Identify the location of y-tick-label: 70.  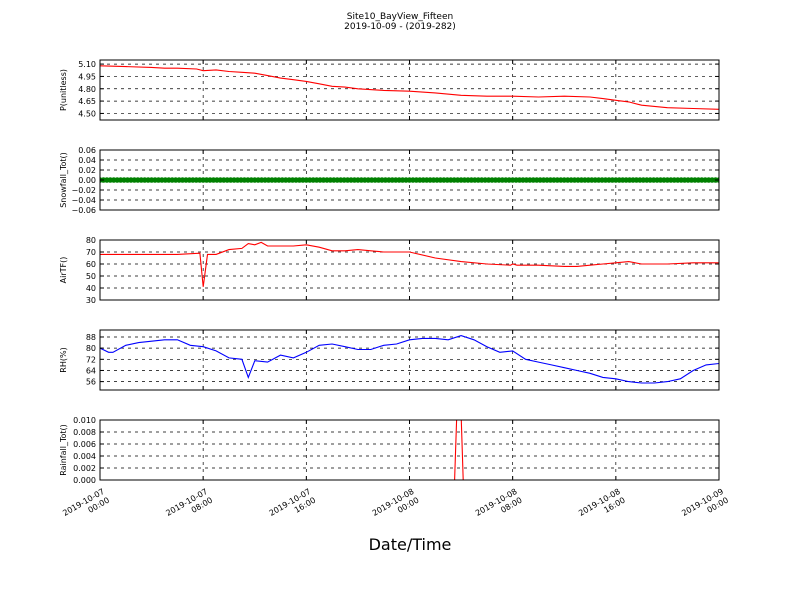
(91, 252).